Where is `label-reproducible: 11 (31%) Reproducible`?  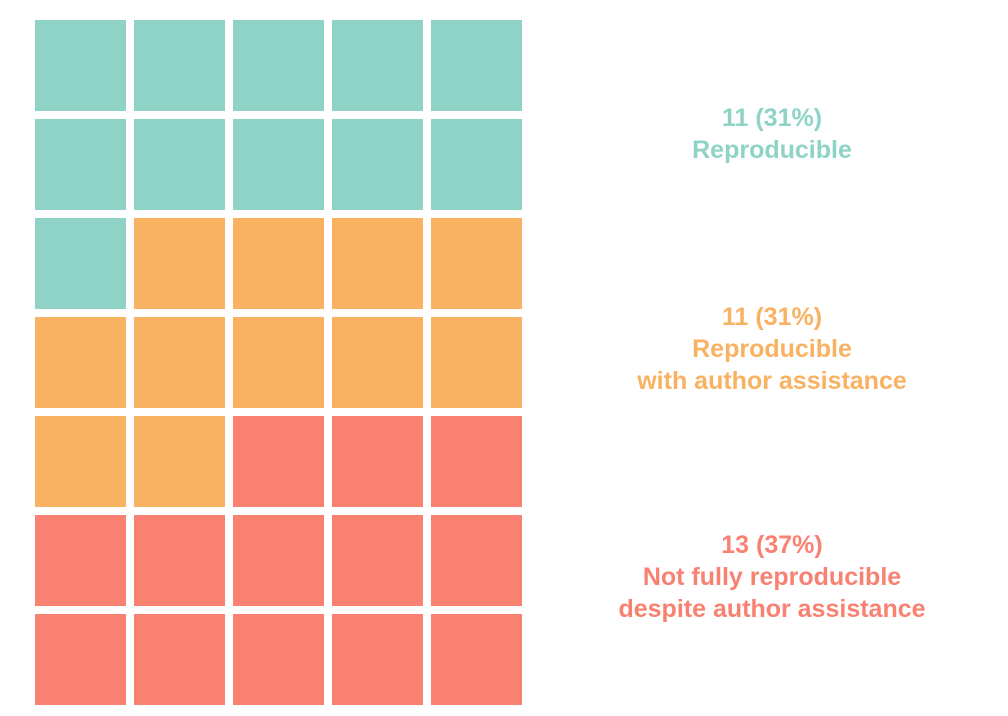 label-reproducible: 11 (31%) Reproducible is located at coordinates (772, 134).